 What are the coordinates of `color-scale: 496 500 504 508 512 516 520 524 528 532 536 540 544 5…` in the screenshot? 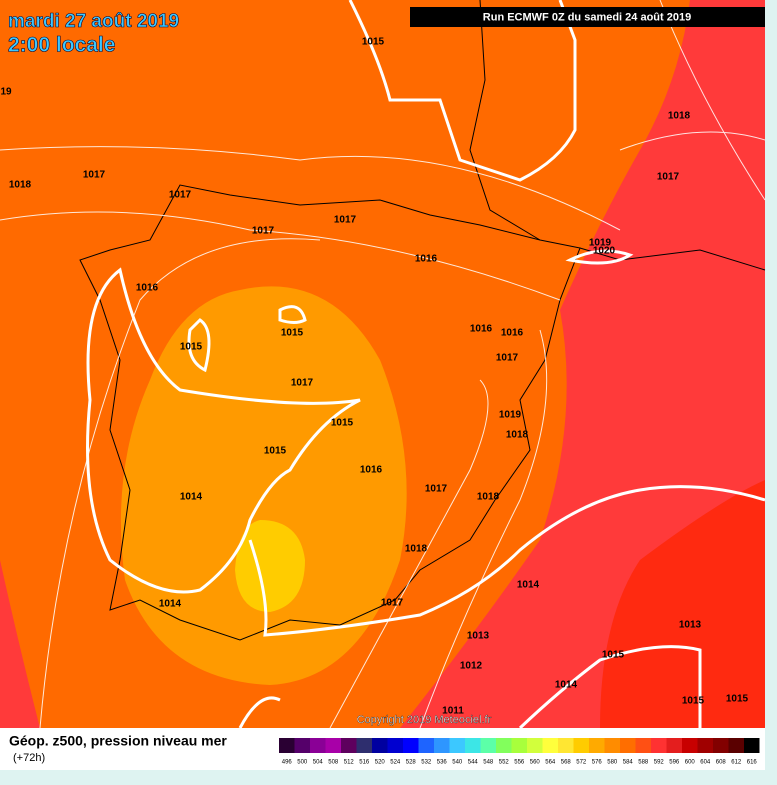 It's located at (519, 752).